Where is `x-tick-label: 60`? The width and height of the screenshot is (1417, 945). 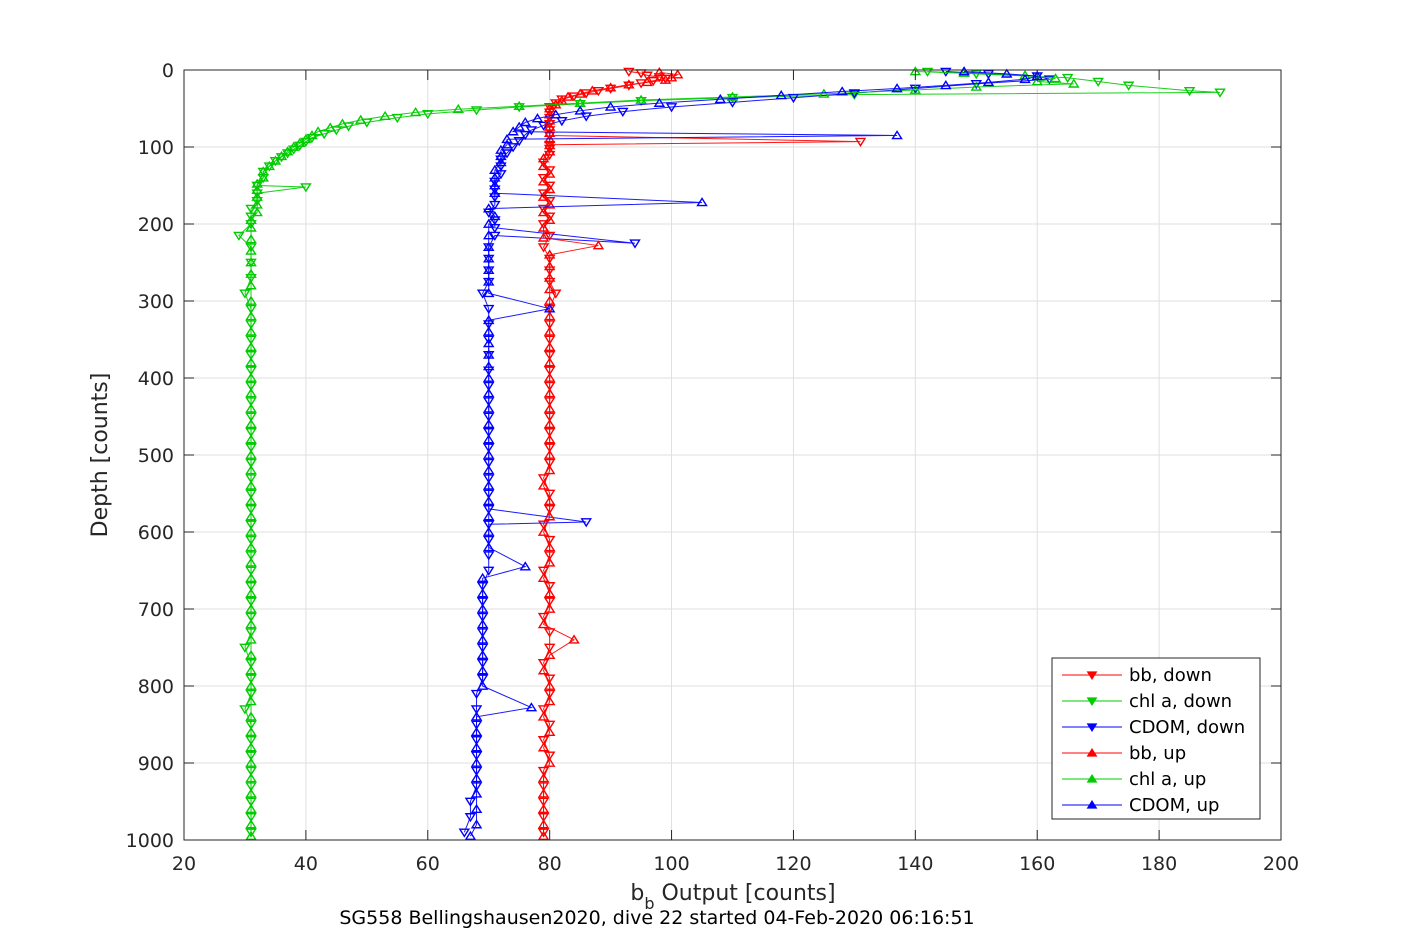
x-tick-label: 60 is located at coordinates (428, 864).